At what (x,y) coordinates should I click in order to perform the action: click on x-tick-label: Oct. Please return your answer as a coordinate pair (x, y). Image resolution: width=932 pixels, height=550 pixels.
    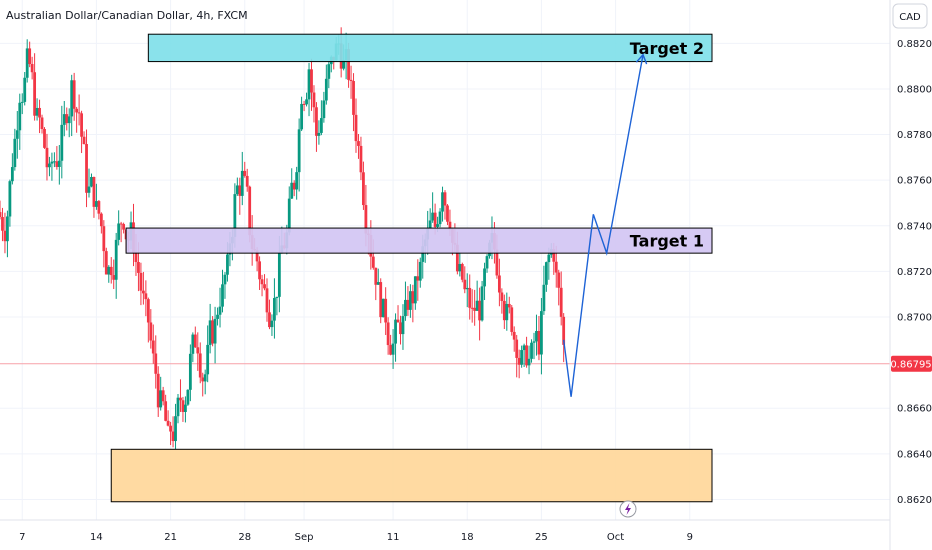
    Looking at the image, I should click on (615, 537).